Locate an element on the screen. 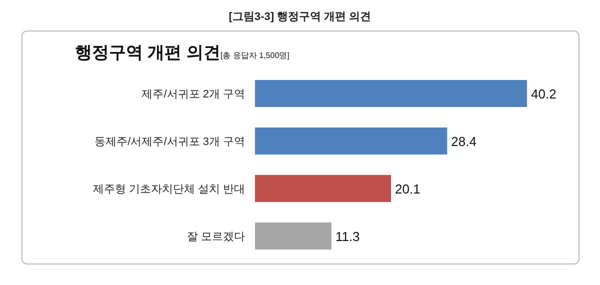  data-label: 40.2 is located at coordinates (543, 94).